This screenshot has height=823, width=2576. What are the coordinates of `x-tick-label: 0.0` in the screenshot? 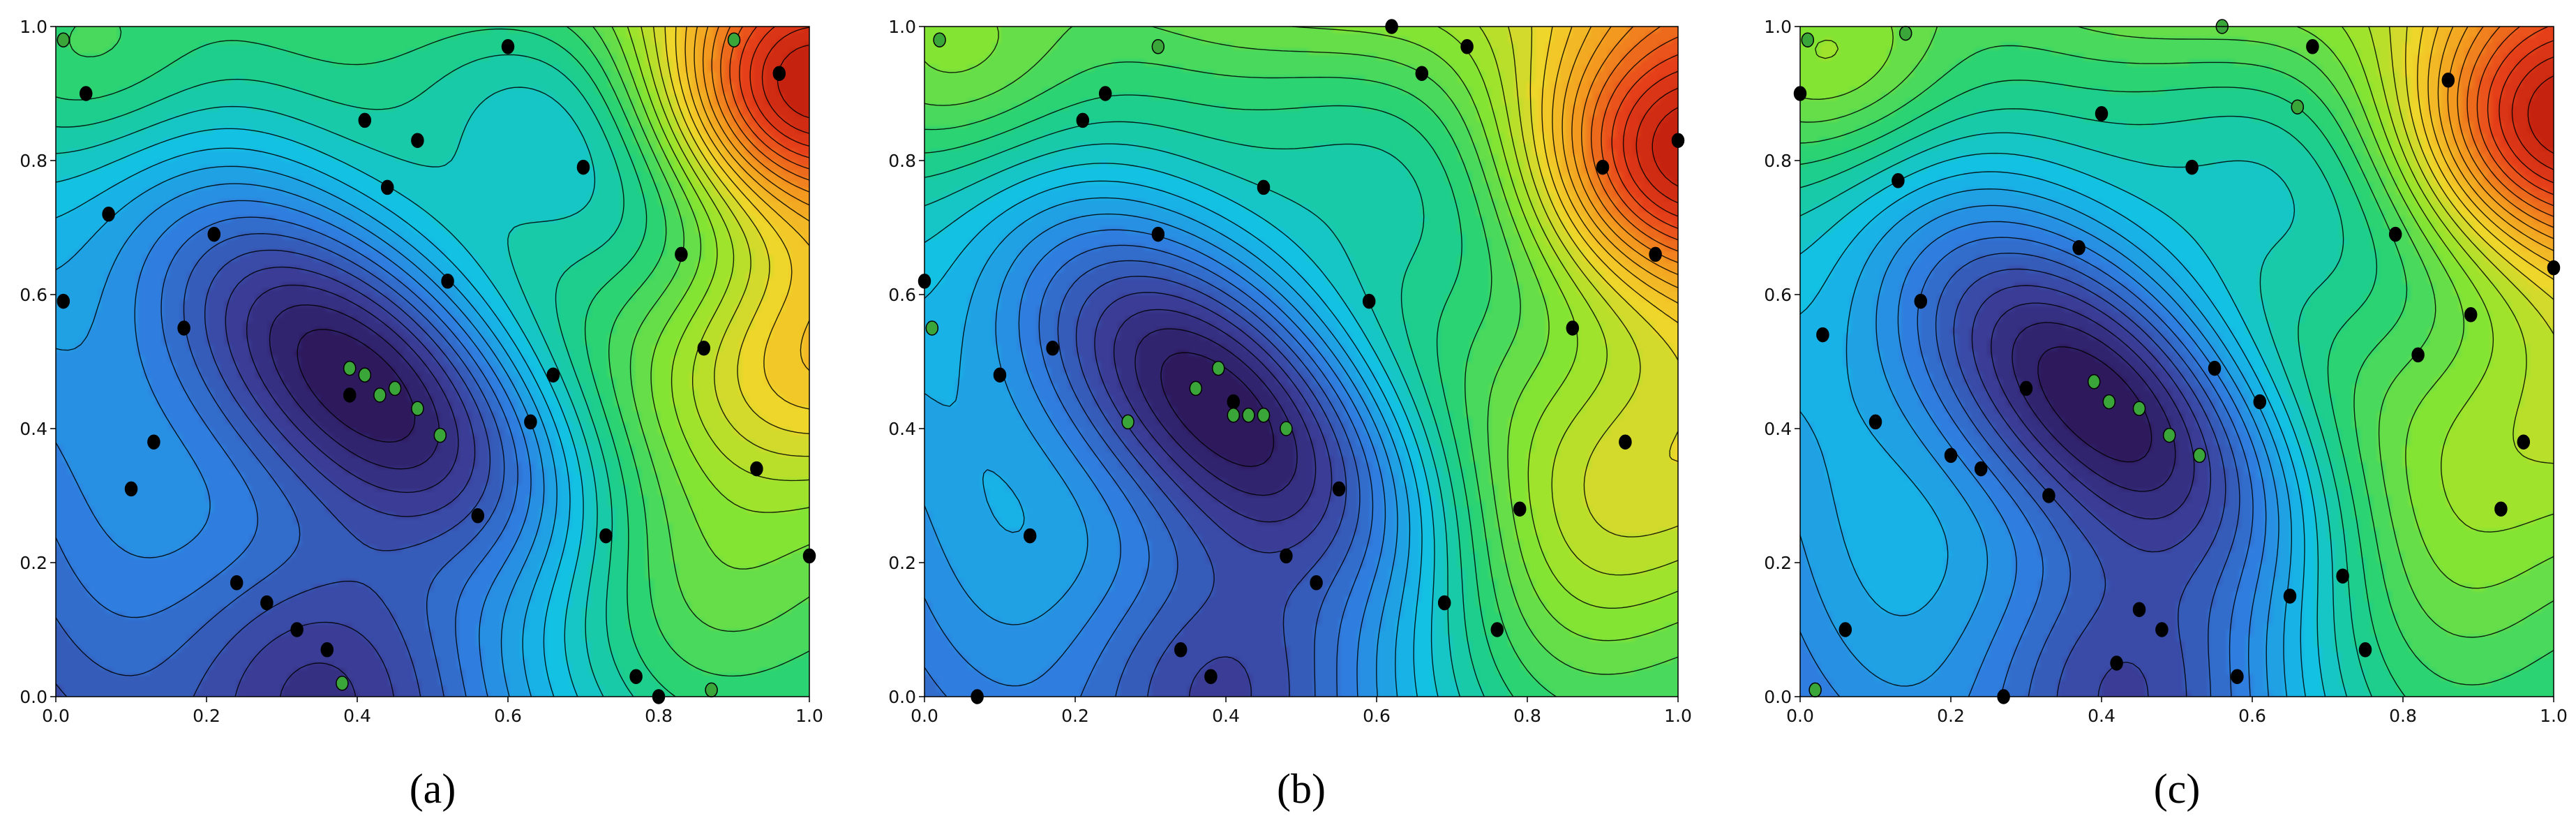 It's located at (925, 716).